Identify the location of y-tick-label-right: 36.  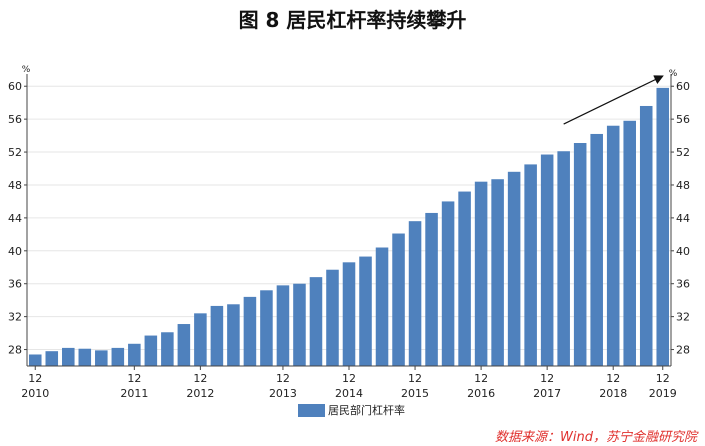
(683, 284).